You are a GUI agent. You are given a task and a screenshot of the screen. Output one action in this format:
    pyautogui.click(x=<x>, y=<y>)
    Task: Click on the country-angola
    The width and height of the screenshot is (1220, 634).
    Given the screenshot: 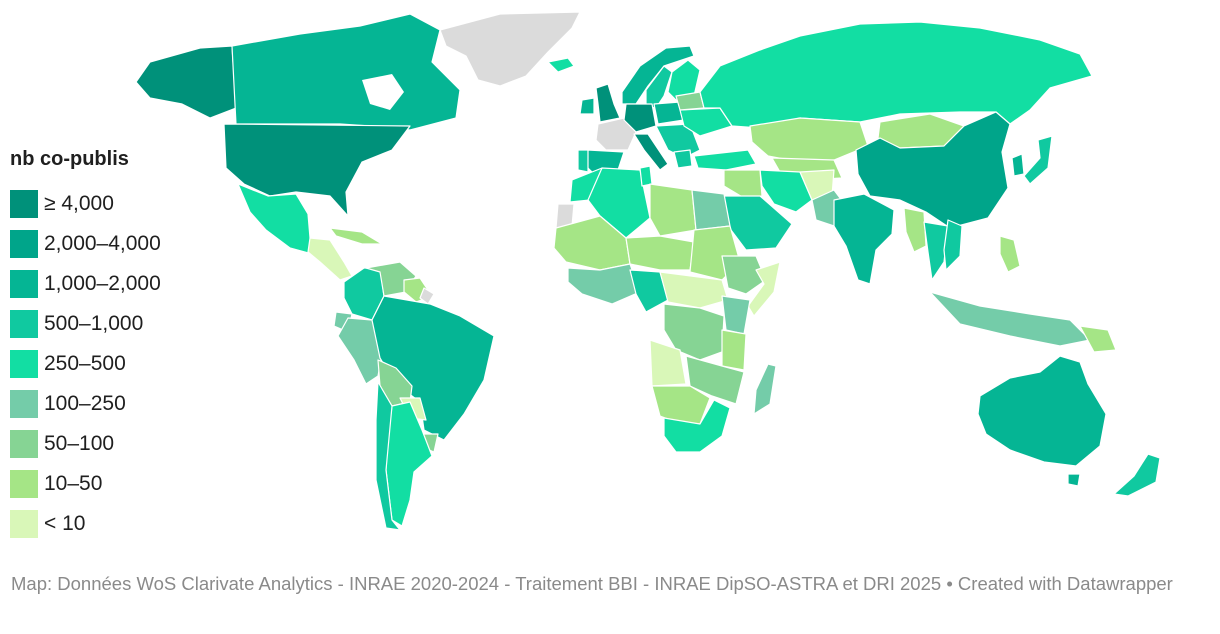 What is the action you would take?
    pyautogui.click(x=668, y=363)
    